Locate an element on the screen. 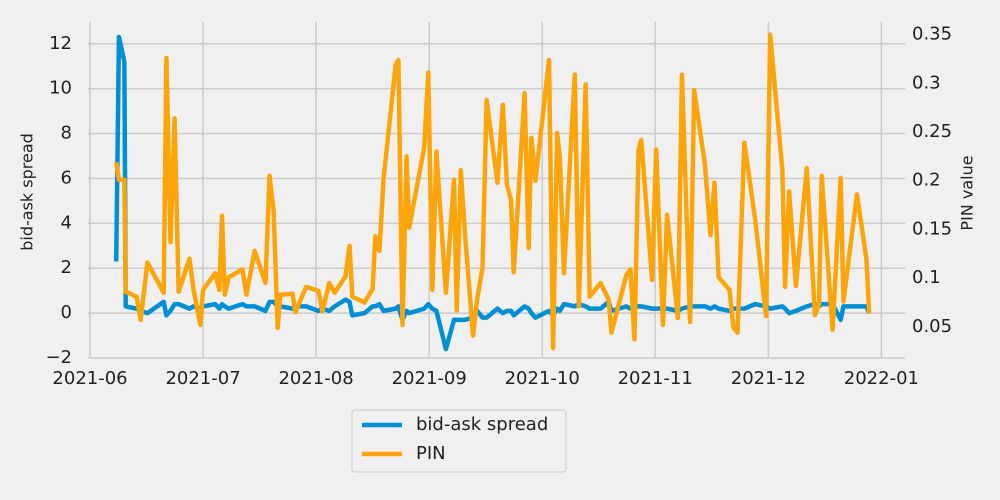  y2-tick-label: 0.05 is located at coordinates (932, 326).